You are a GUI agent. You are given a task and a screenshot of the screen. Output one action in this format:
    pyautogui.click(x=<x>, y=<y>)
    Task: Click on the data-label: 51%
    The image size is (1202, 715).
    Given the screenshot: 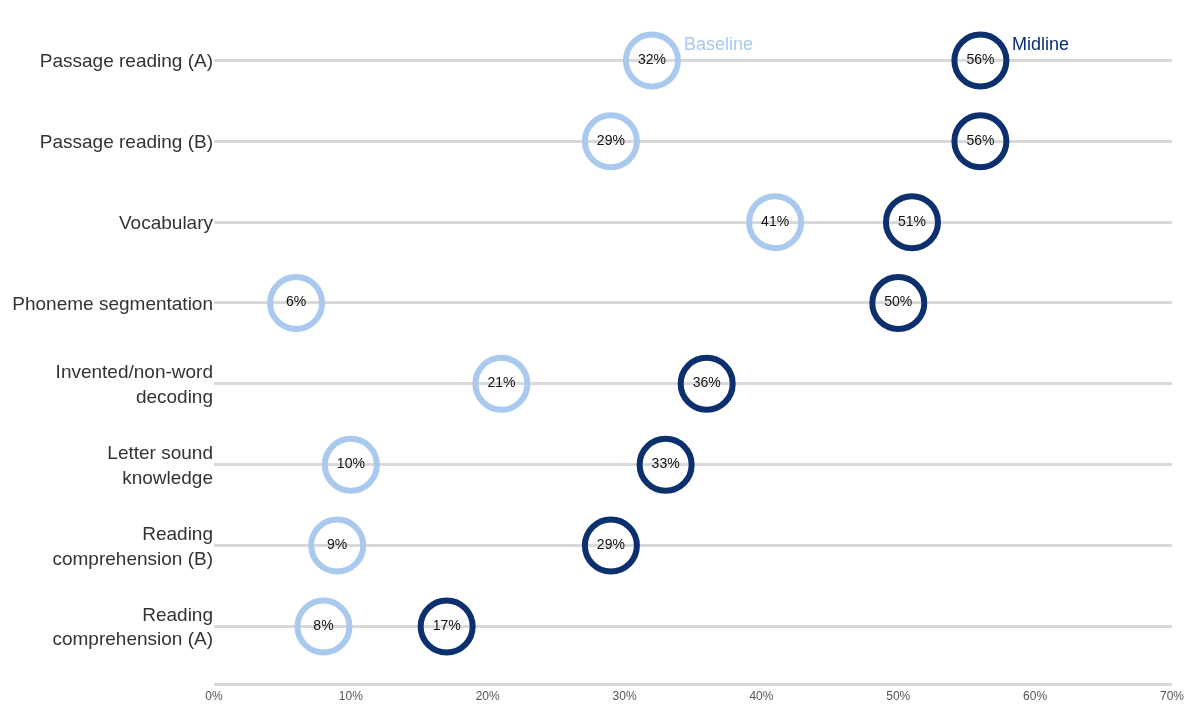 What is the action you would take?
    pyautogui.click(x=911, y=220)
    